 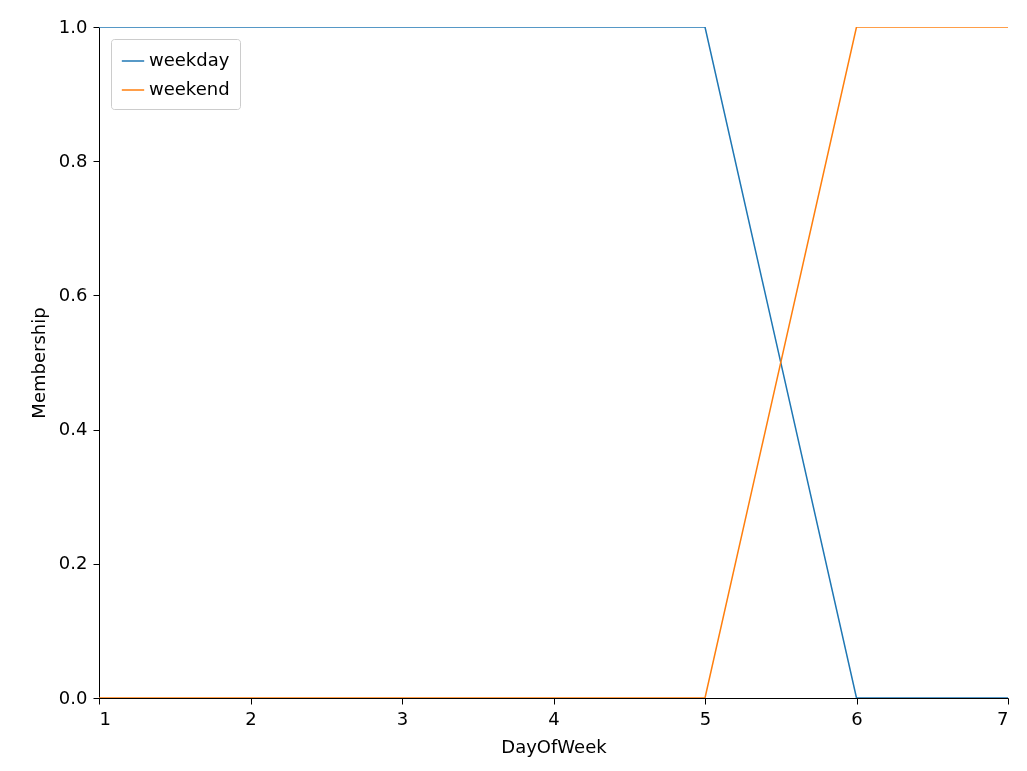 What do you see at coordinates (189, 88) in the screenshot?
I see `legend-label: weekend` at bounding box center [189, 88].